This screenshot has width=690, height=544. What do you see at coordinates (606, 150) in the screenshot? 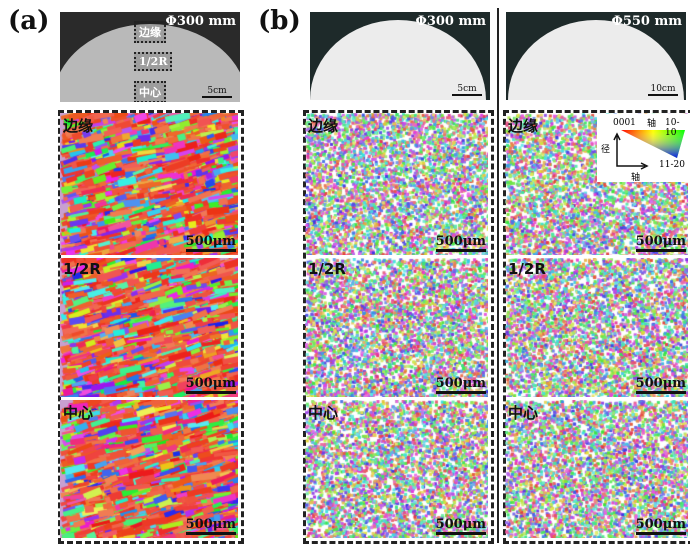
I see `legend-radial: 径` at bounding box center [606, 150].